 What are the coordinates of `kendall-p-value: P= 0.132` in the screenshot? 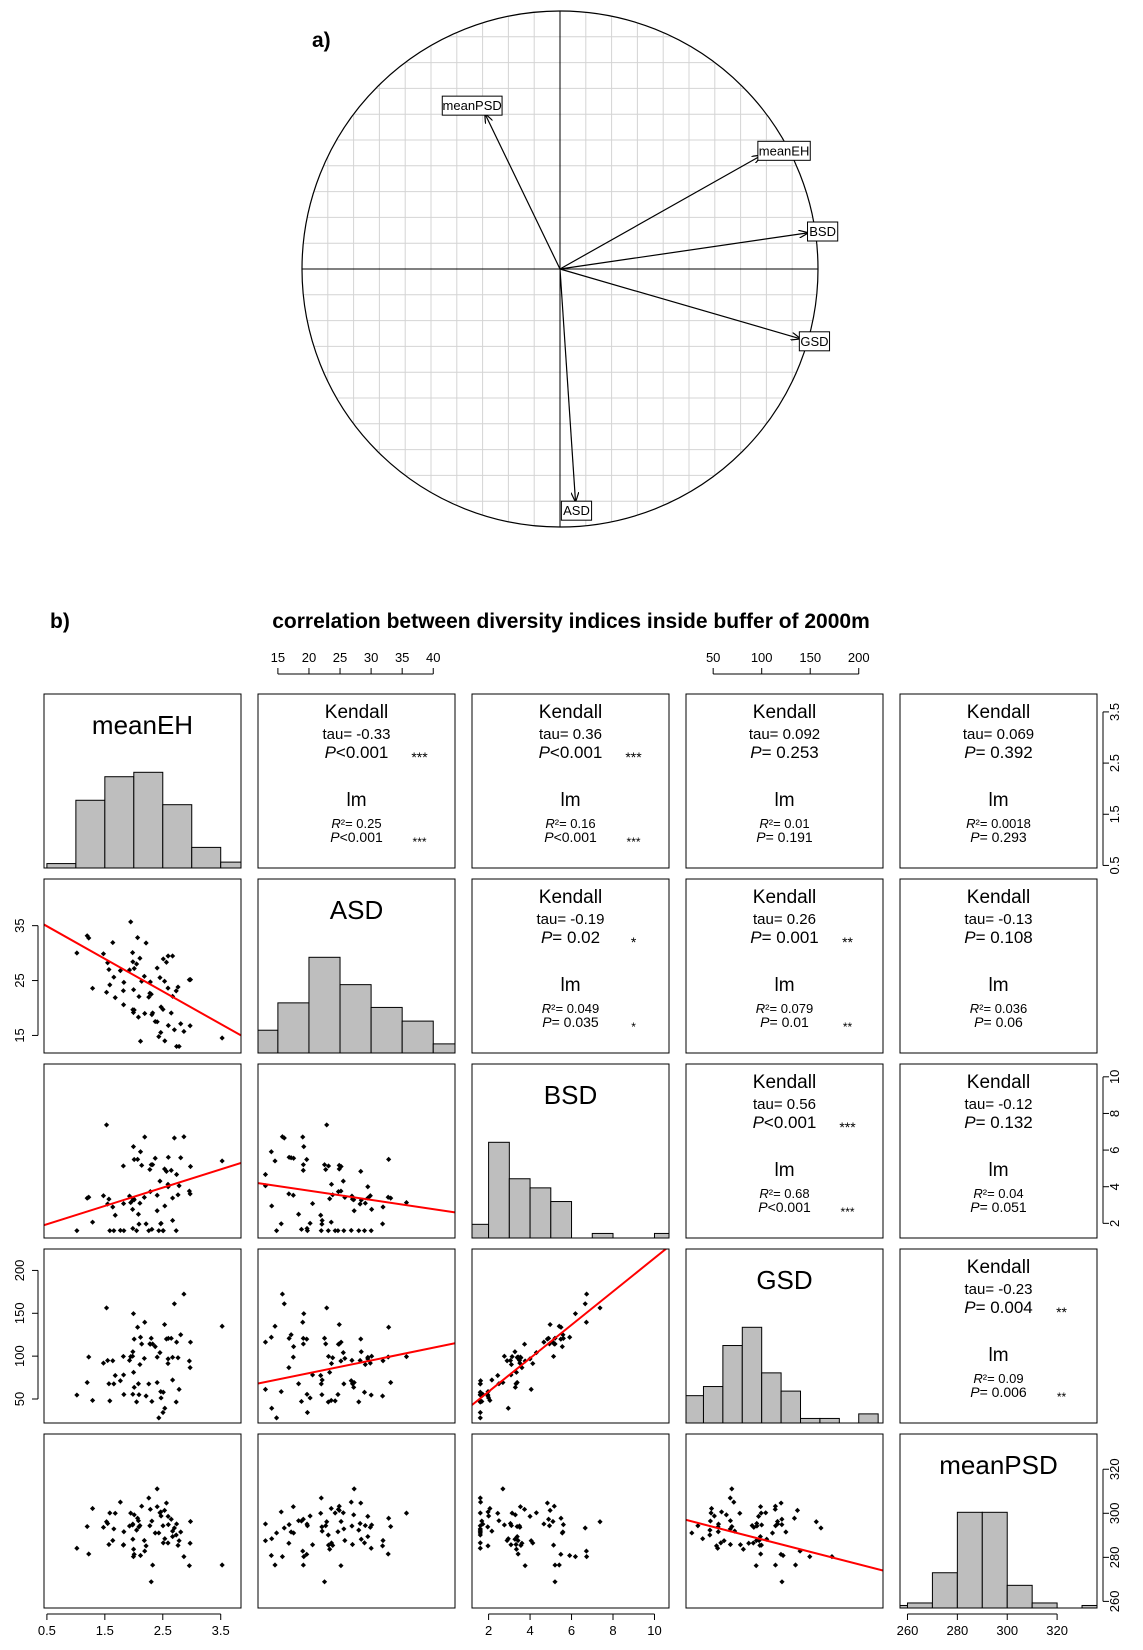 It's located at (998, 1122).